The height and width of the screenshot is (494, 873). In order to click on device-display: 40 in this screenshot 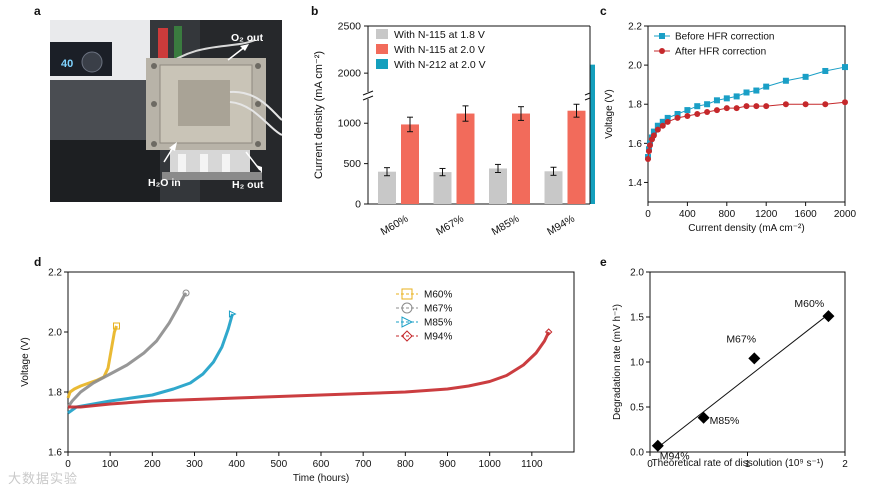, I will do `click(67, 64)`.